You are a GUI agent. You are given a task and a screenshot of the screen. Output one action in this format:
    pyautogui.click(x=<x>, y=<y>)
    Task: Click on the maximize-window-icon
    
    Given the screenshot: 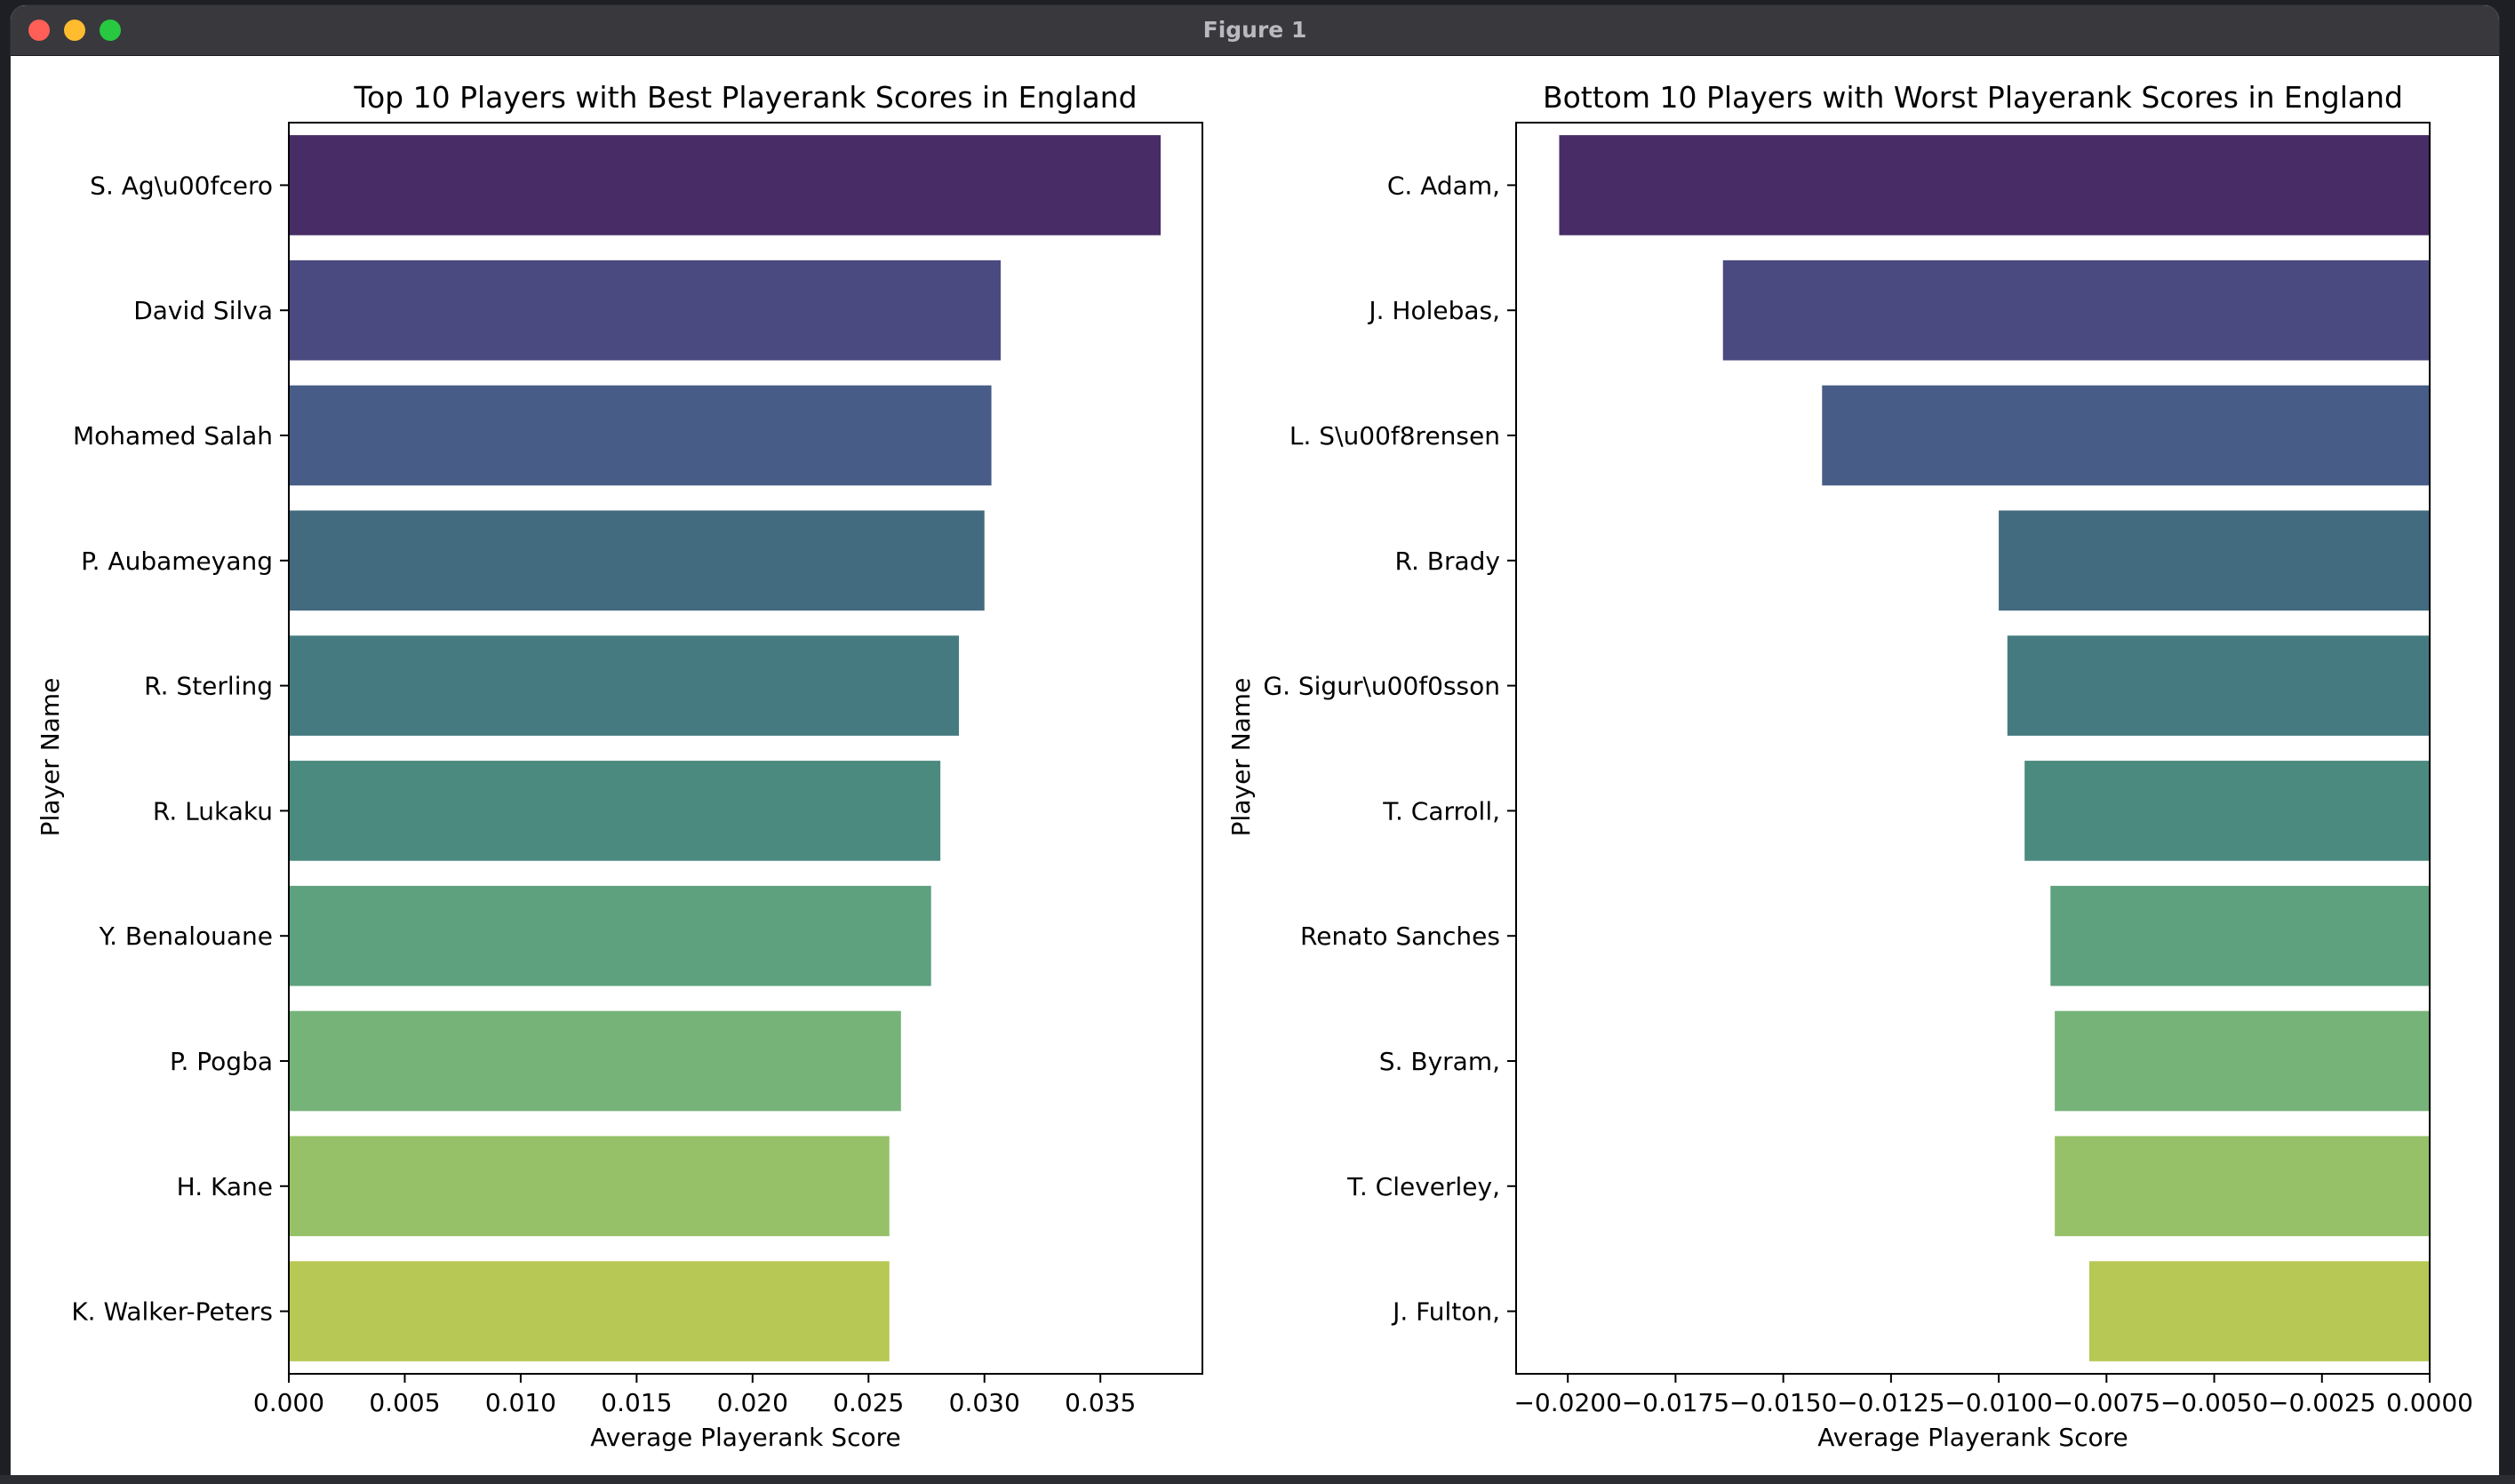 What is the action you would take?
    pyautogui.click(x=110, y=31)
    